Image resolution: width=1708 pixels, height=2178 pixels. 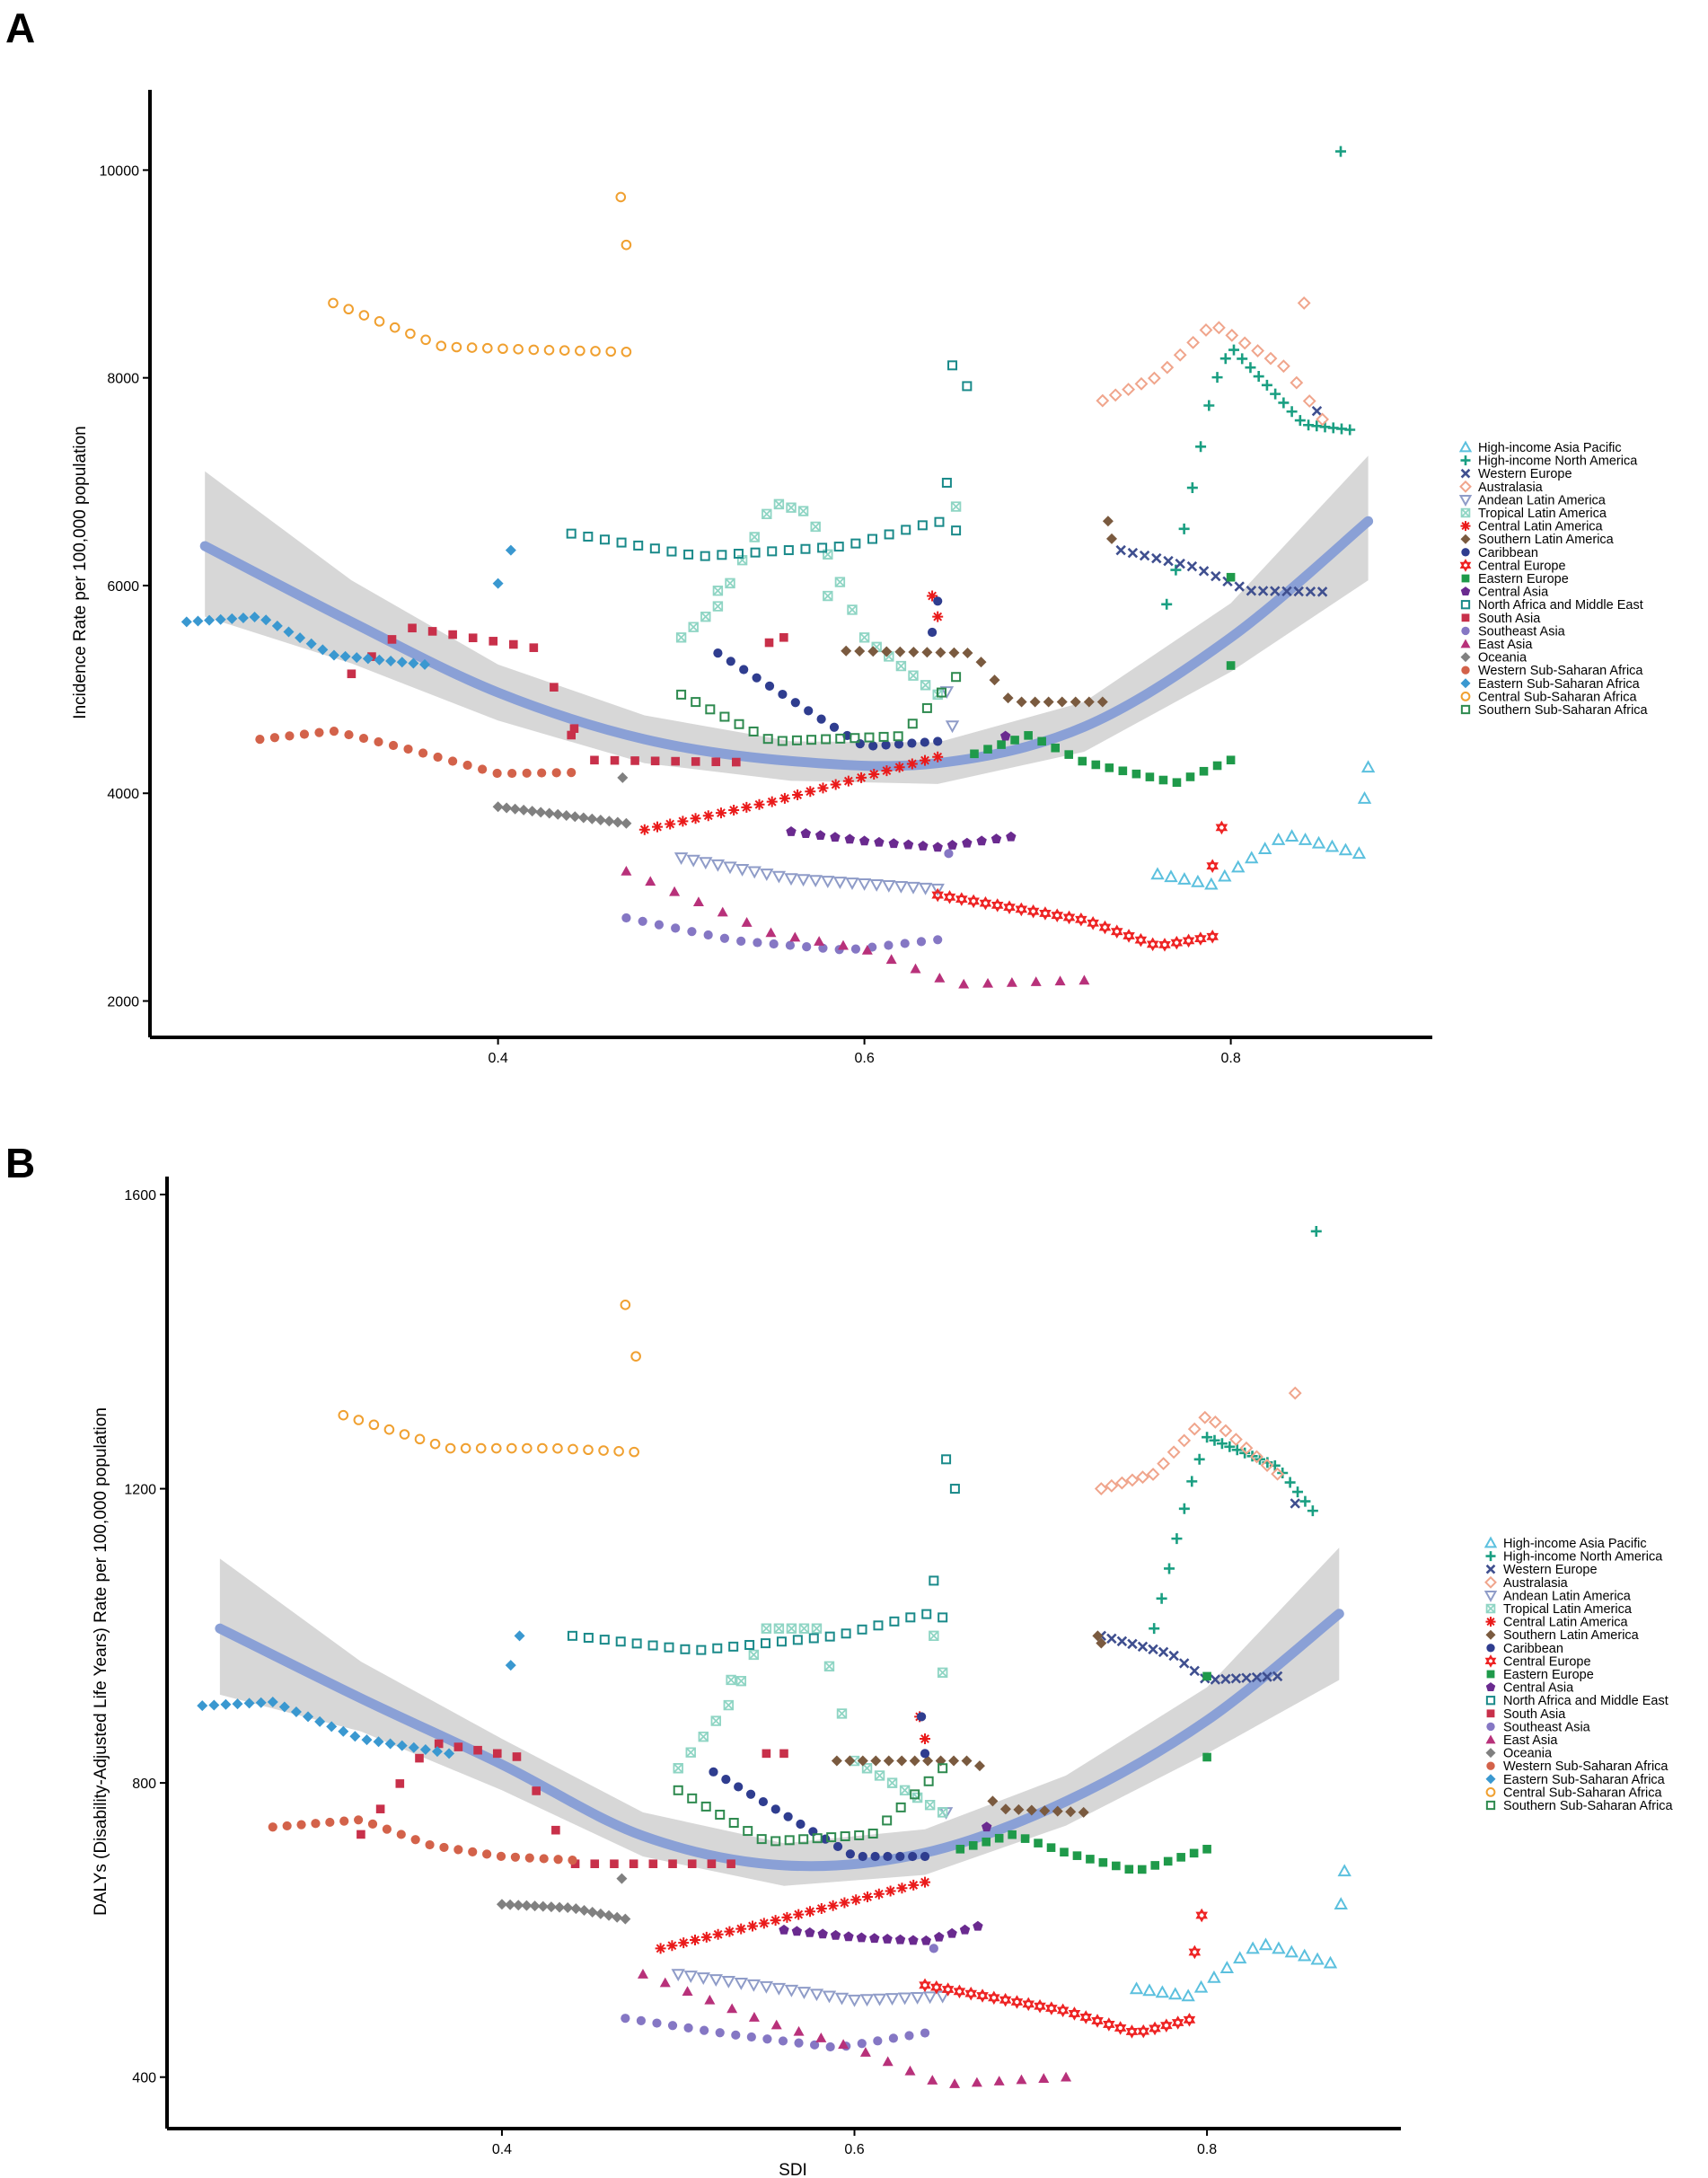 What do you see at coordinates (1465, 486) in the screenshot?
I see `legend-key-australasia` at bounding box center [1465, 486].